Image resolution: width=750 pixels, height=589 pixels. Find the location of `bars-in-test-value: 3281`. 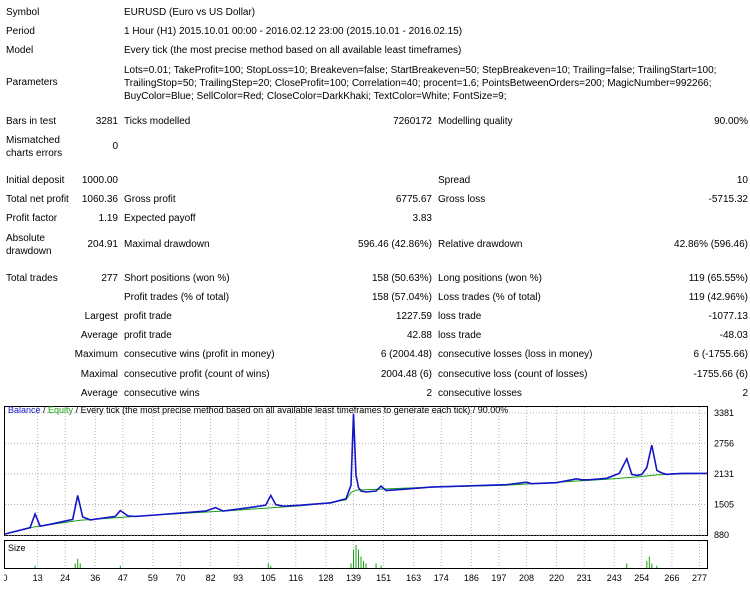

bars-in-test-value: 3281 is located at coordinates (106, 121).